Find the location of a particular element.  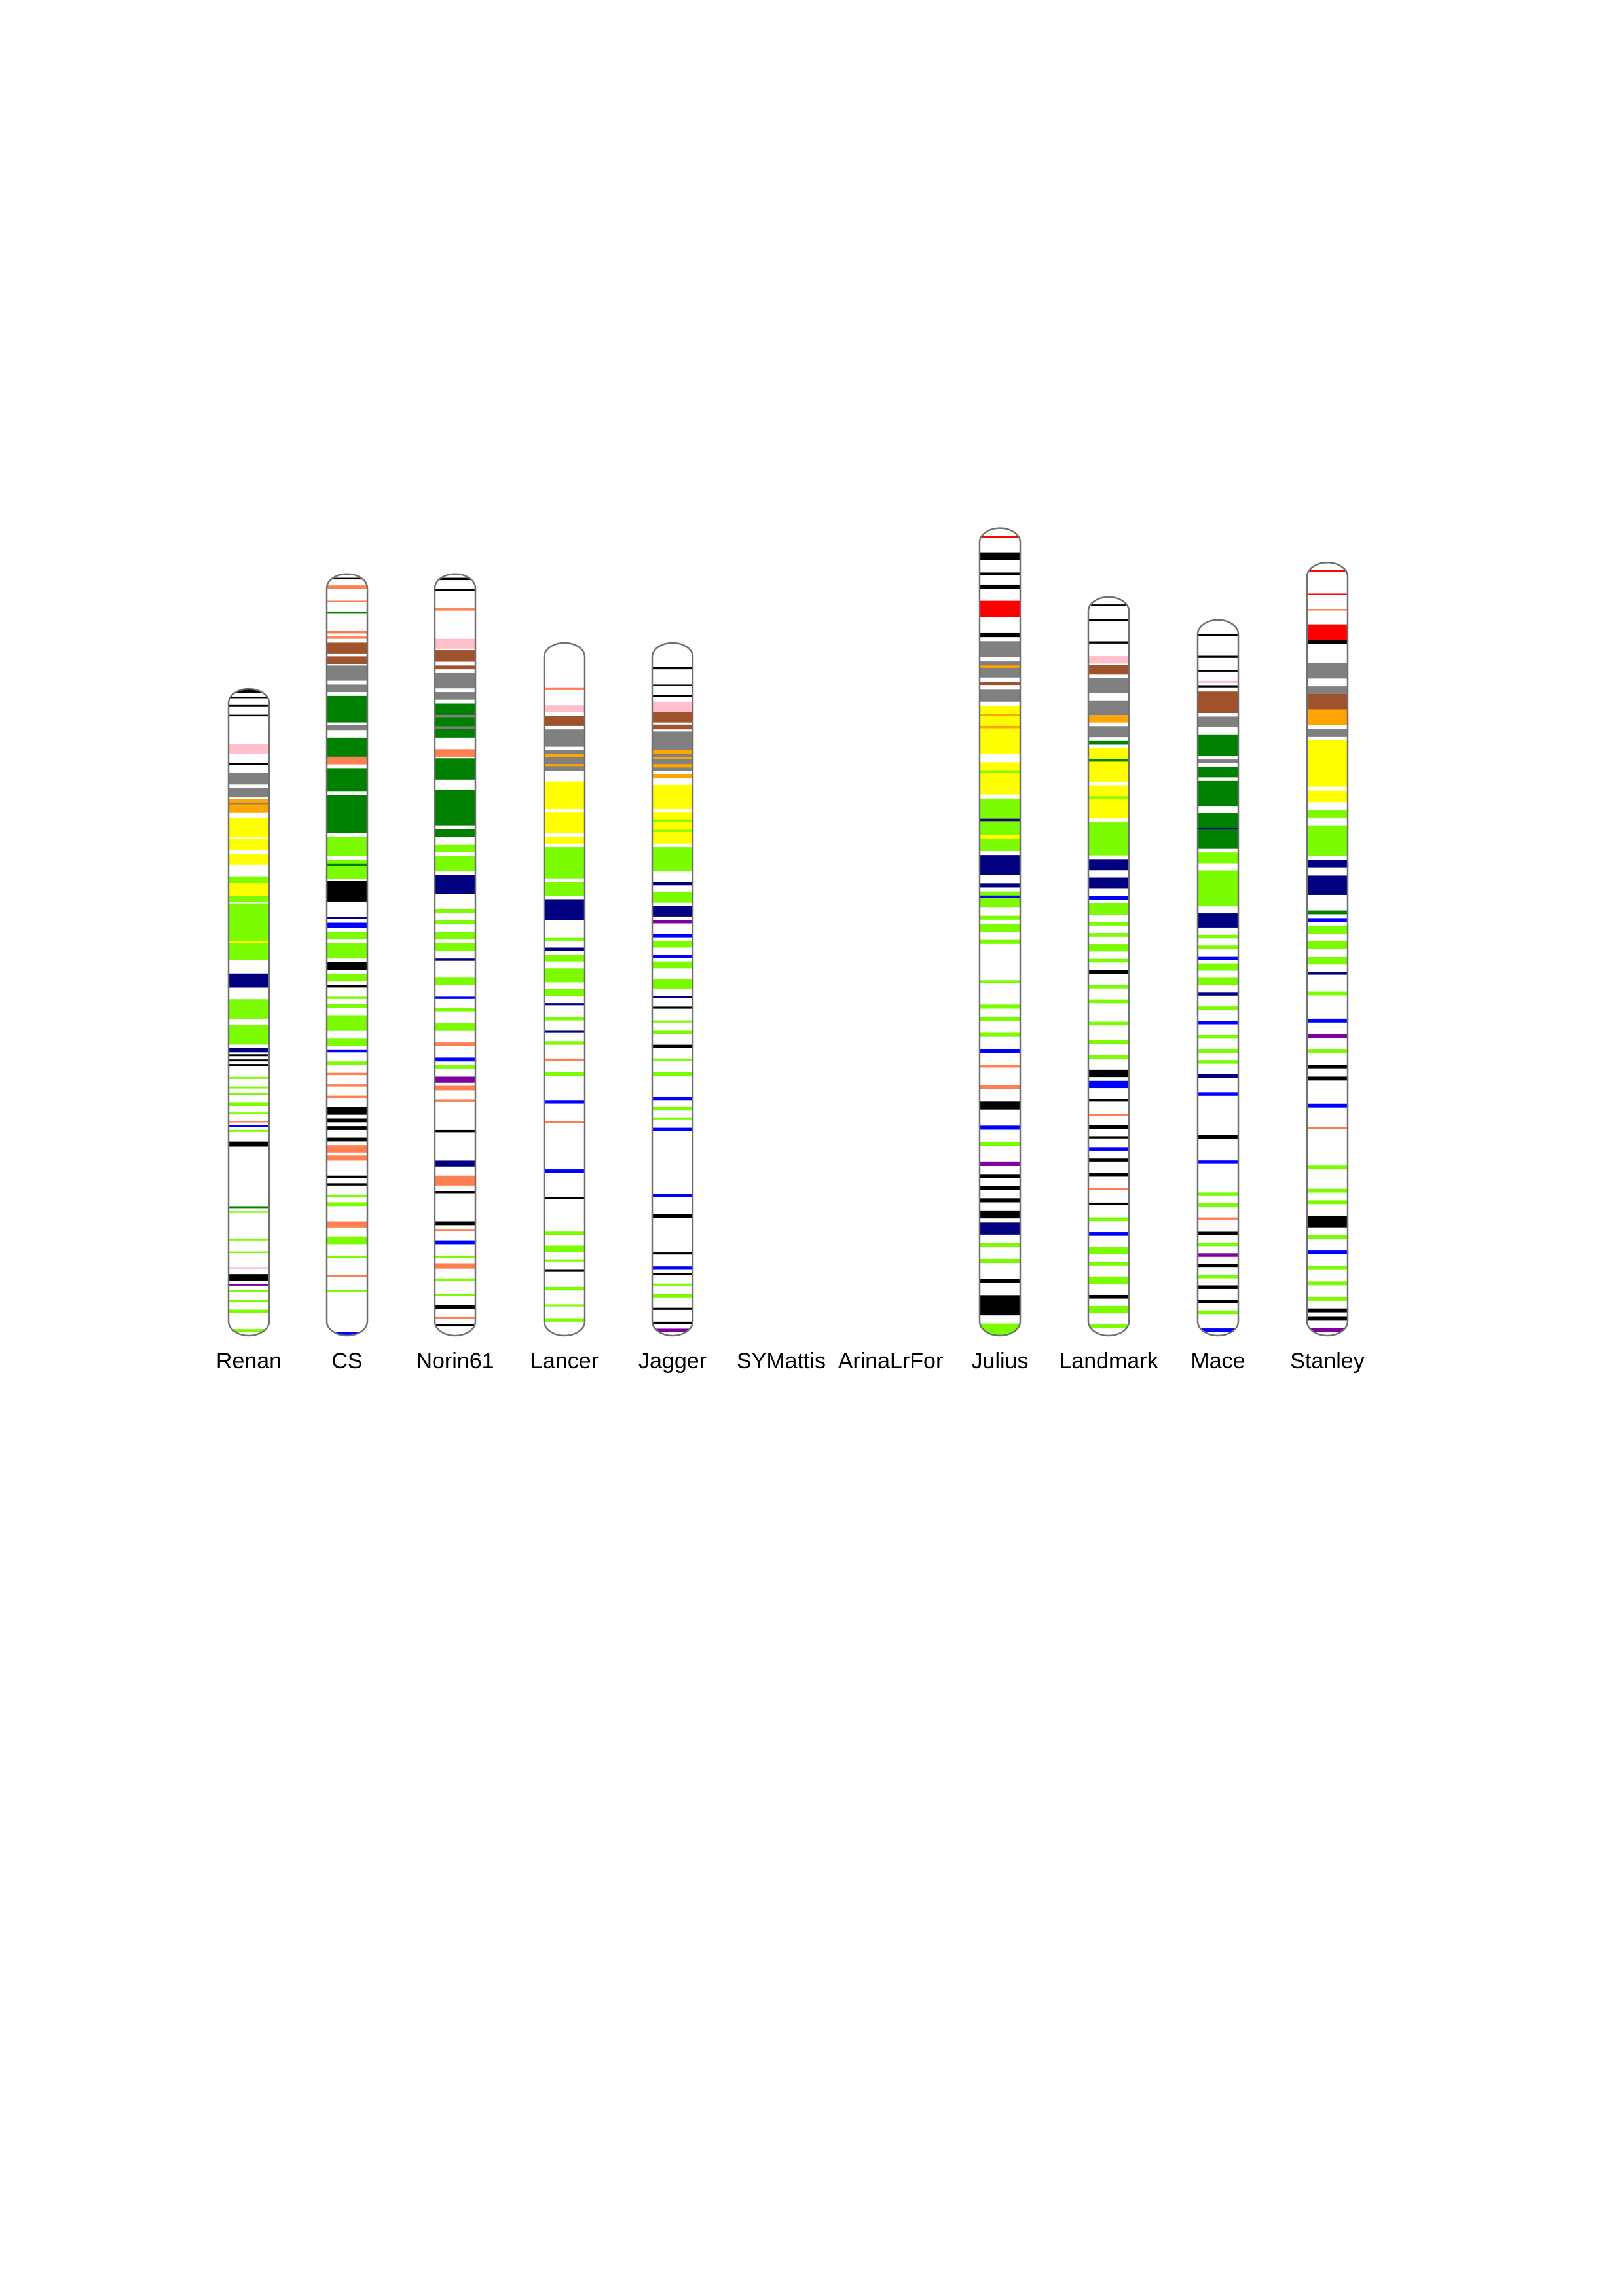

chromosome-background is located at coordinates (455, 955).